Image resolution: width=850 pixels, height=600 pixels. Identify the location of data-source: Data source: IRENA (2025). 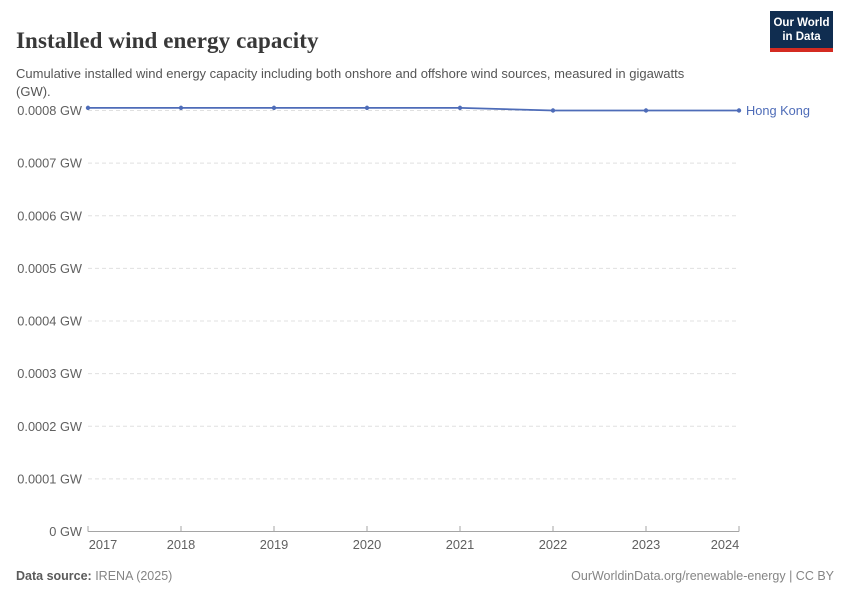
(94, 576).